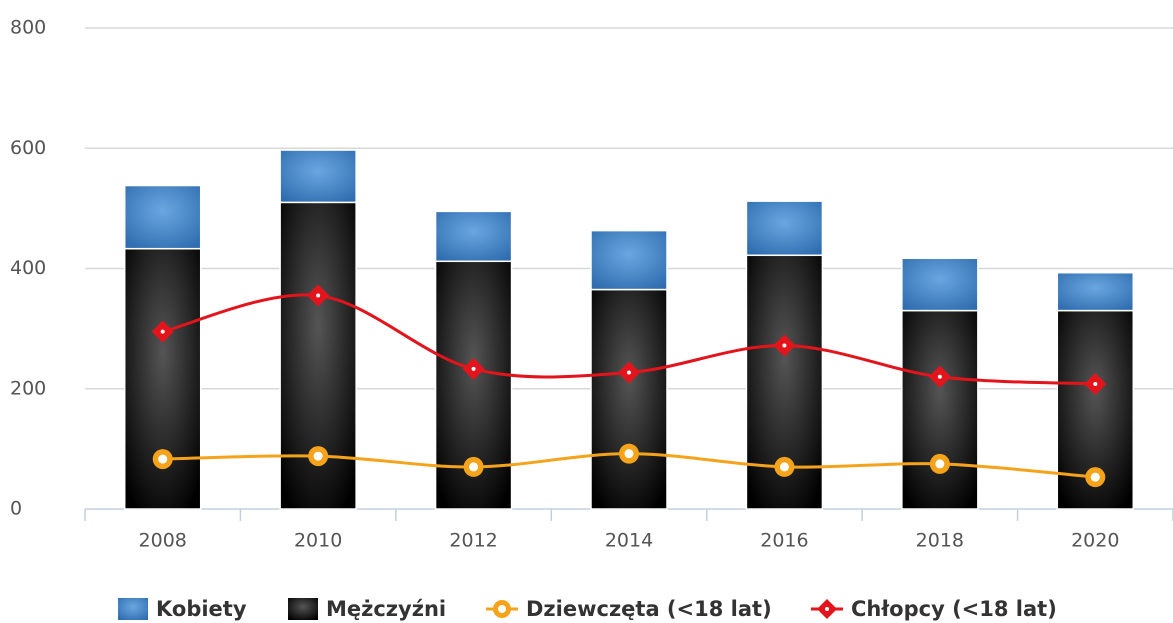 Image resolution: width=1173 pixels, height=623 pixels. What do you see at coordinates (28, 268) in the screenshot?
I see `y-tick-label: 400` at bounding box center [28, 268].